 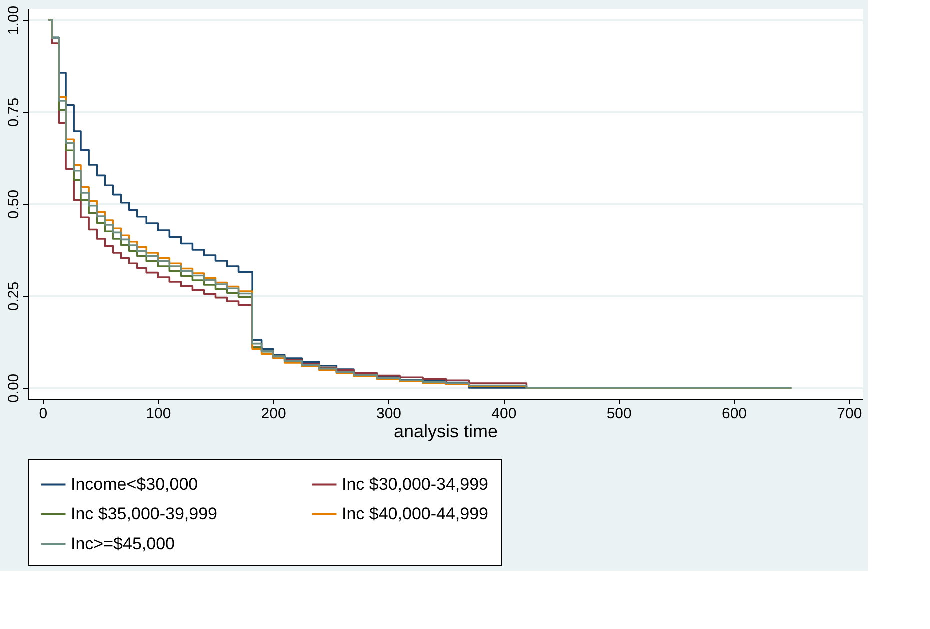 I want to click on x-tick-label: 500, so click(x=619, y=414).